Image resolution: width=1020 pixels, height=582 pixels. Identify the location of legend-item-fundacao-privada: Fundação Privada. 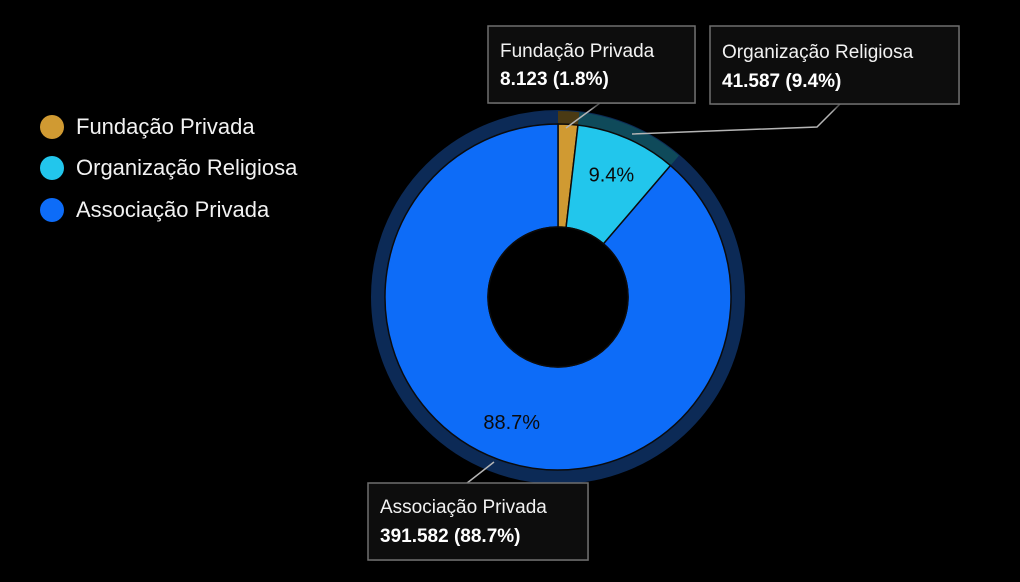
(147, 126).